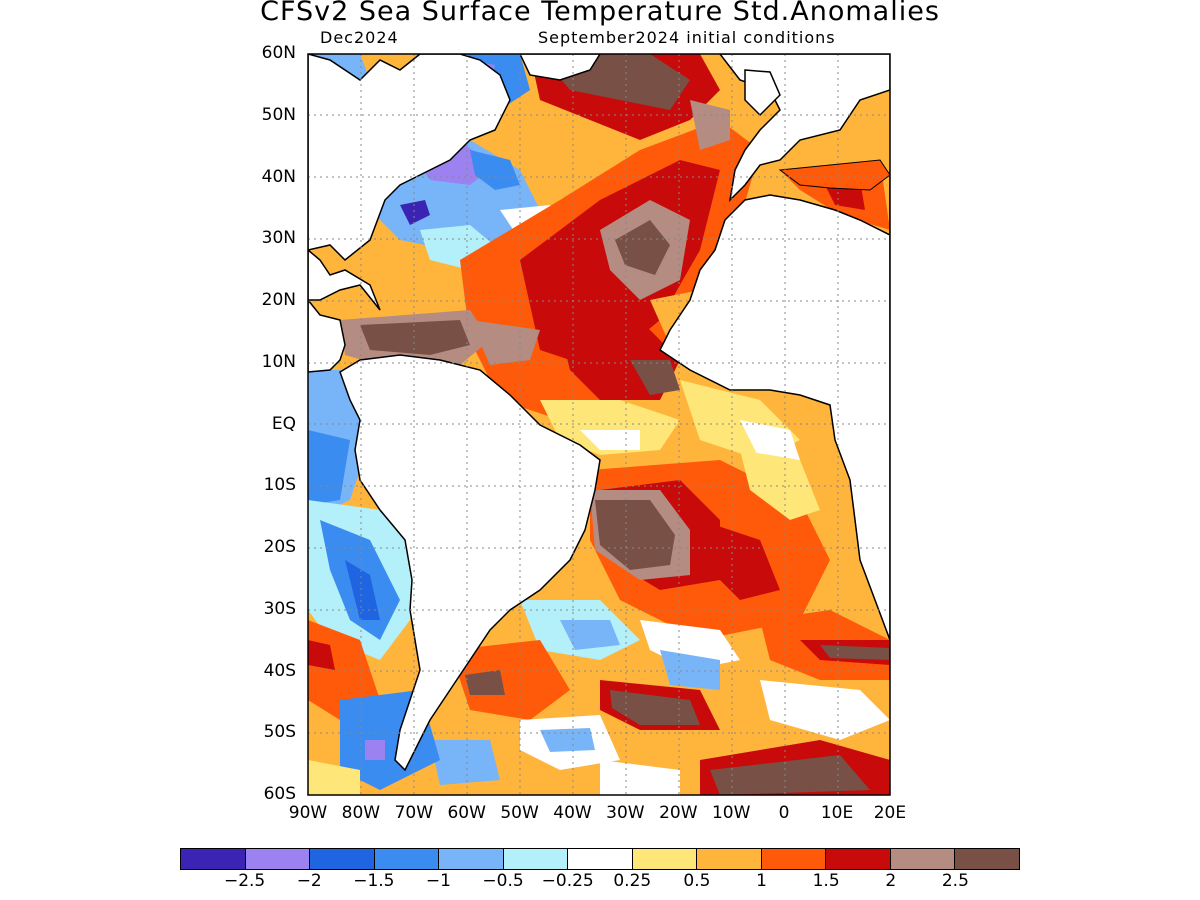 The height and width of the screenshot is (900, 1200). What do you see at coordinates (572, 813) in the screenshot?
I see `lon-tick-label: 40W` at bounding box center [572, 813].